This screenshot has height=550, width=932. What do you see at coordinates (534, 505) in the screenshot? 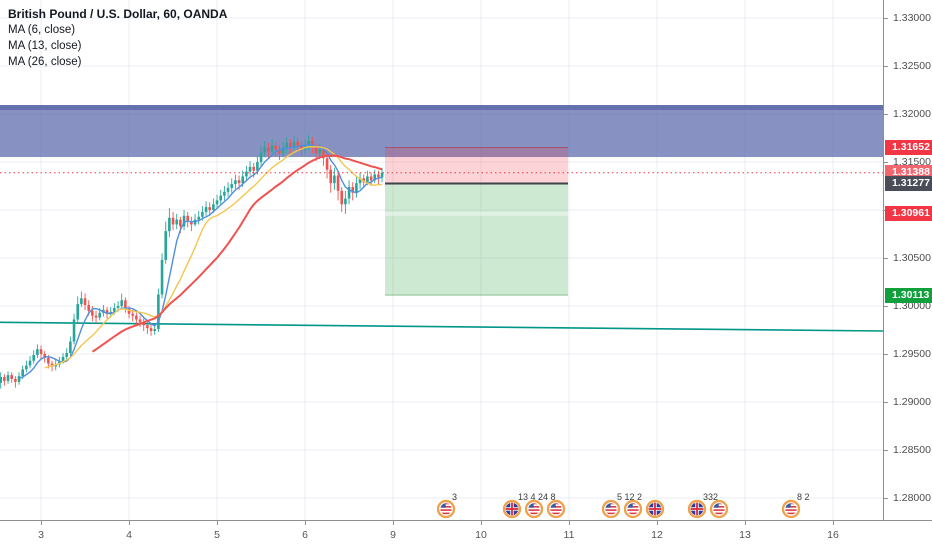
I see `economic-event-marker: 13 4 24 8` at bounding box center [534, 505].